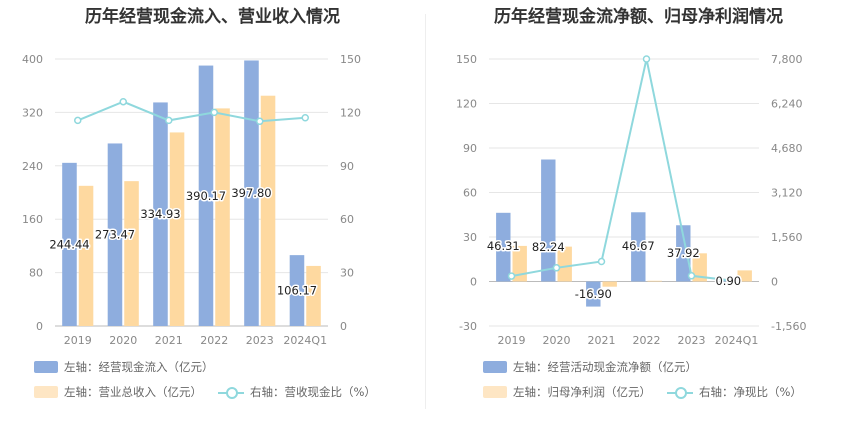 The width and height of the screenshot is (850, 437). I want to click on y-left-tick-label: 90, so click(470, 148).